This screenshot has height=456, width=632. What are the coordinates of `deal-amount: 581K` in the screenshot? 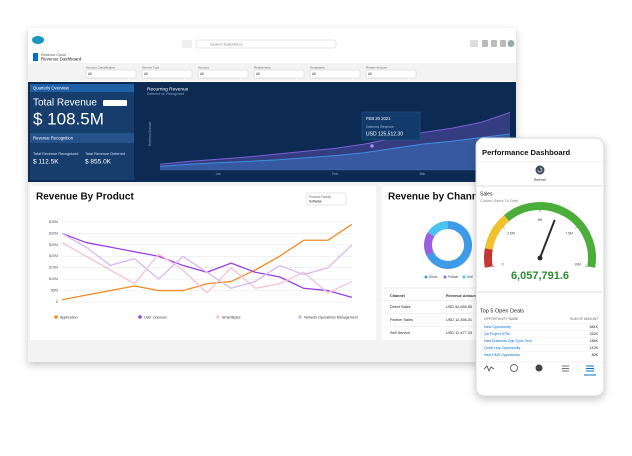 It's located at (594, 327).